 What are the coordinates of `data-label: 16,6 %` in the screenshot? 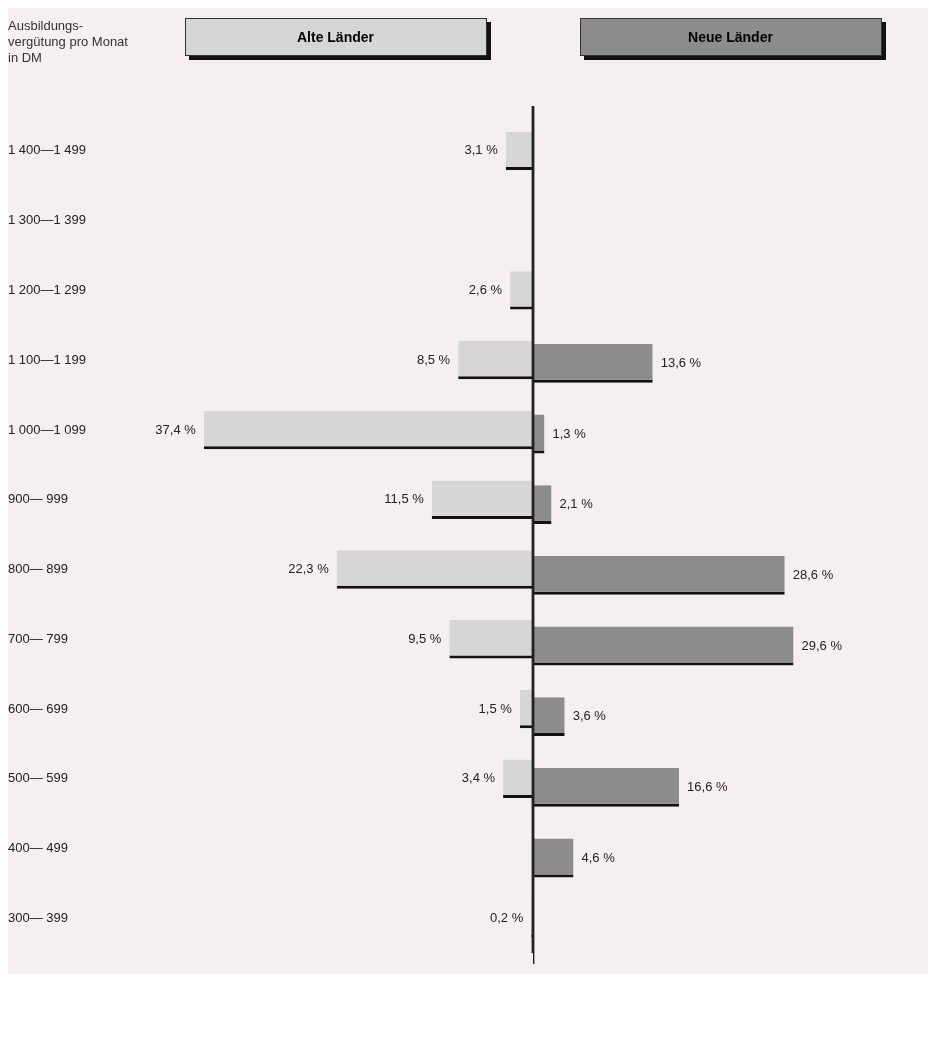 It's located at (708, 786).